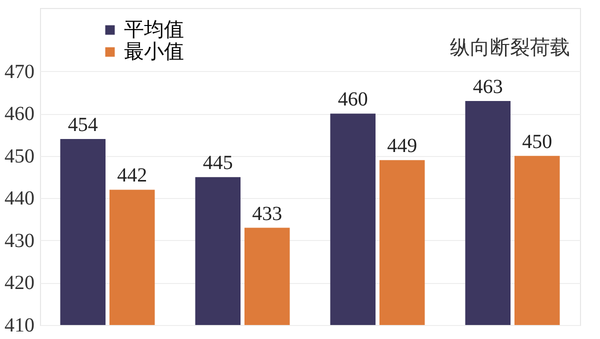  I want to click on y-tick-label: 450, so click(19, 156).